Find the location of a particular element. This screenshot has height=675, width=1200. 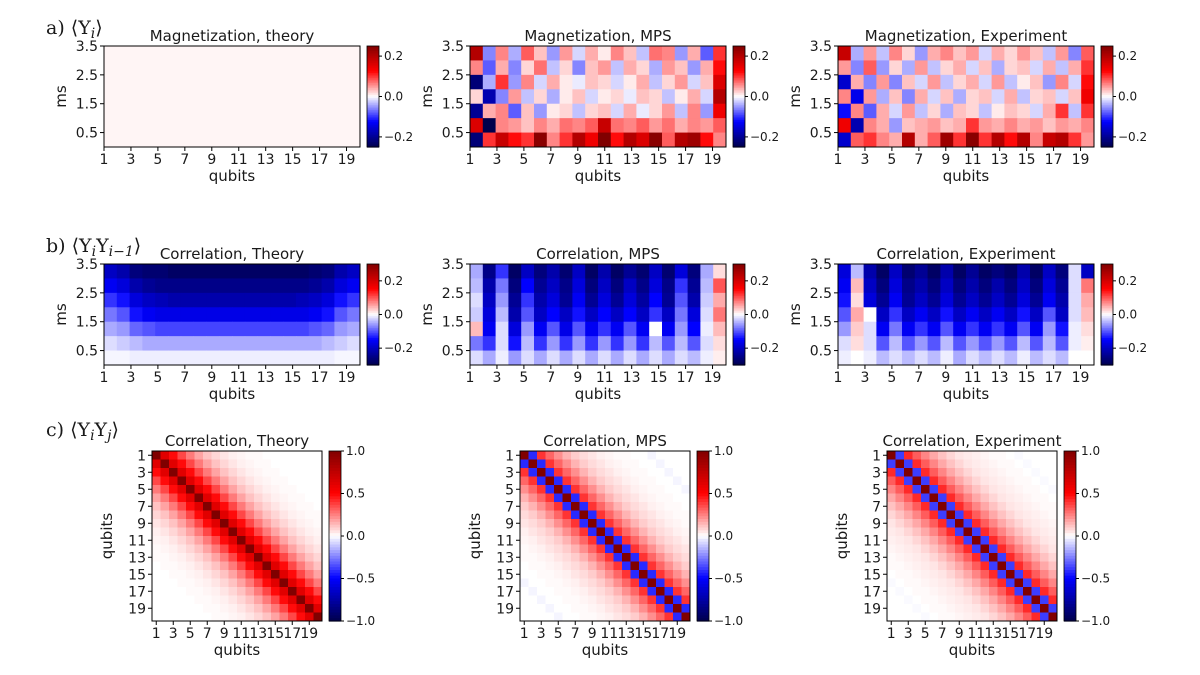

x-axis-label: qubits is located at coordinates (598, 394).